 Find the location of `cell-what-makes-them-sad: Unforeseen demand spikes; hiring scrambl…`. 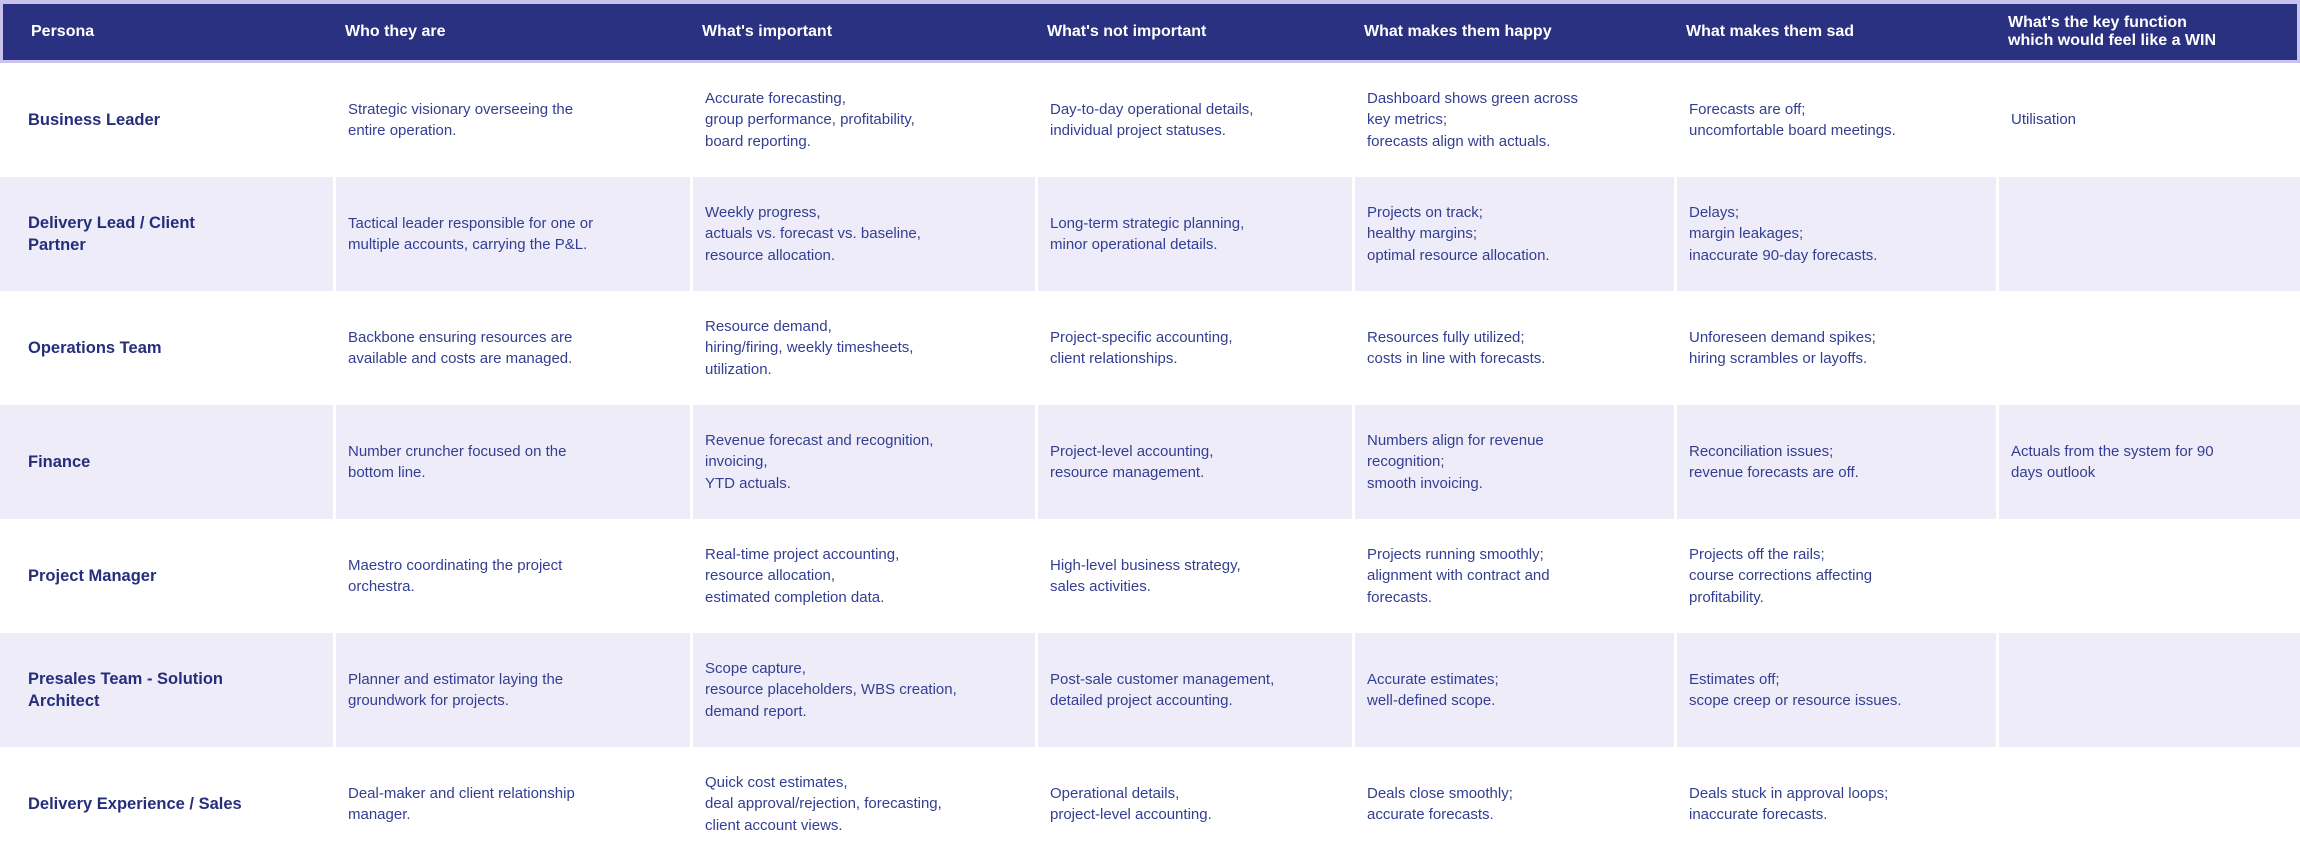

cell-what-makes-them-sad: Unforeseen demand spikes; hiring scrambl… is located at coordinates (1835, 348).